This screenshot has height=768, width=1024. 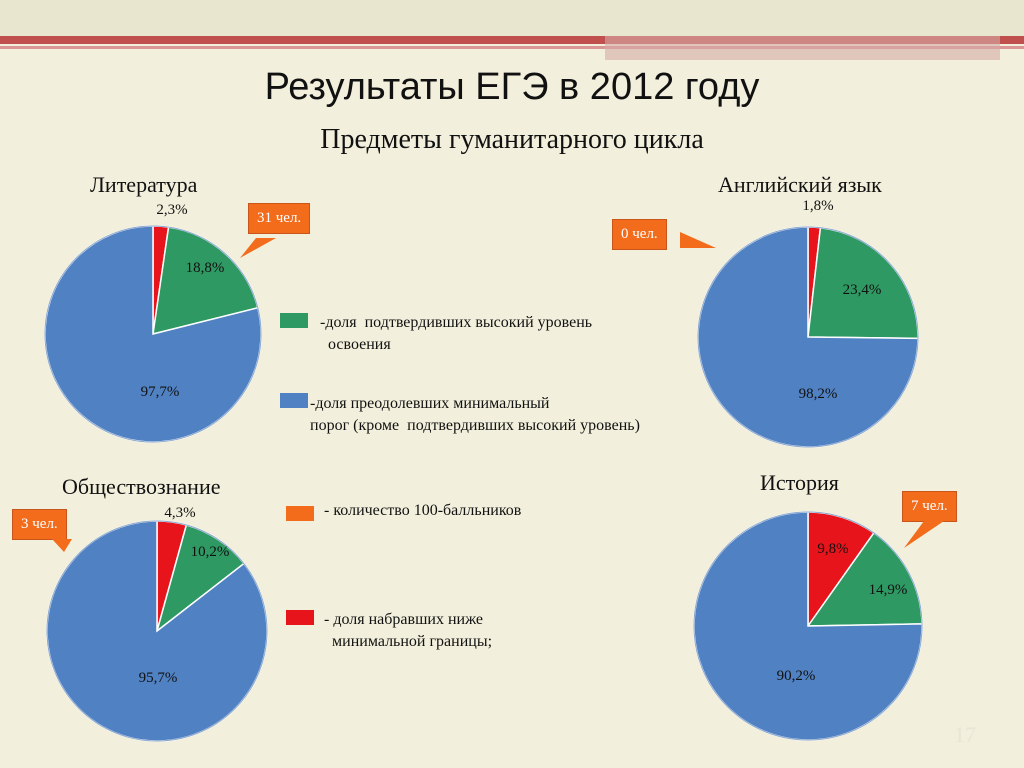 What do you see at coordinates (512, 40) in the screenshot?
I see `header-stripe-red` at bounding box center [512, 40].